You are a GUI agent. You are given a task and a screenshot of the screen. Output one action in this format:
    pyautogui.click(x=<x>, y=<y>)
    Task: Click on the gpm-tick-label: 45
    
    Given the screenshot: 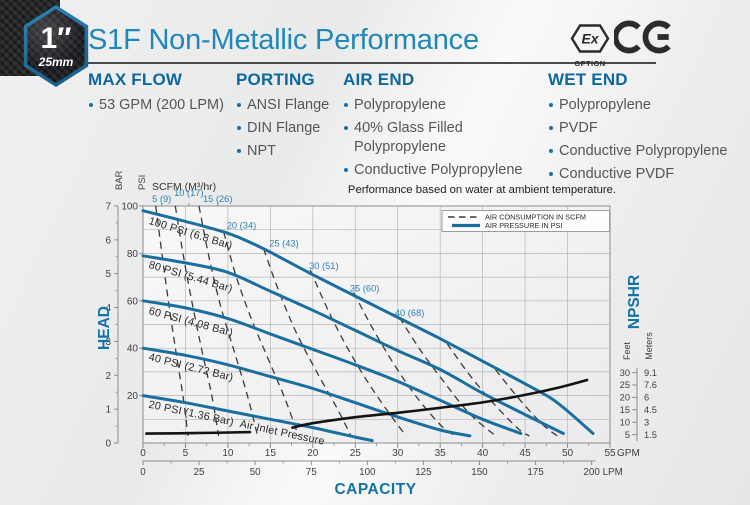 What is the action you would take?
    pyautogui.click(x=526, y=453)
    